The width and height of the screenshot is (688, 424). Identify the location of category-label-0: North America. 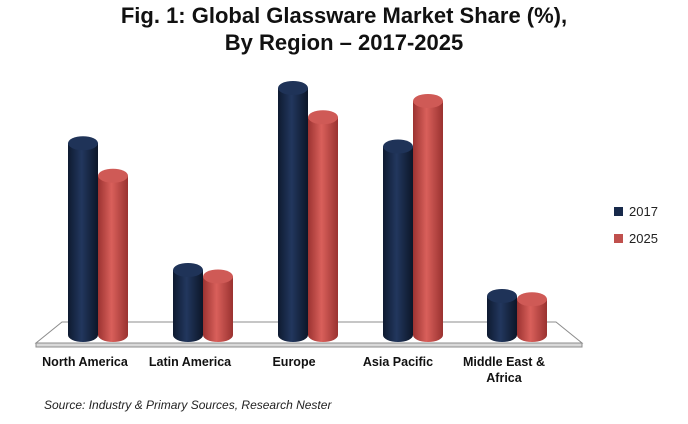
(85, 362).